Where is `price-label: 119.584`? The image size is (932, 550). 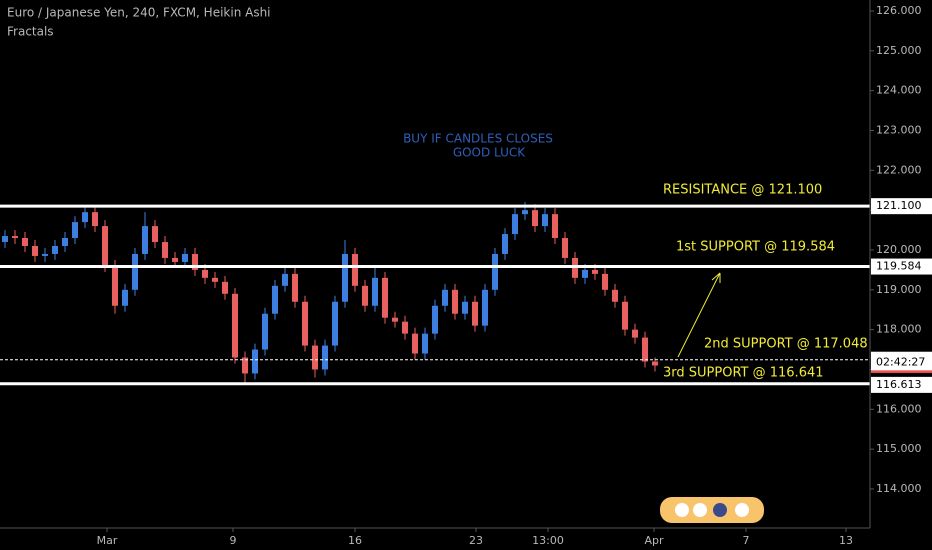 price-label: 119.584 is located at coordinates (899, 266).